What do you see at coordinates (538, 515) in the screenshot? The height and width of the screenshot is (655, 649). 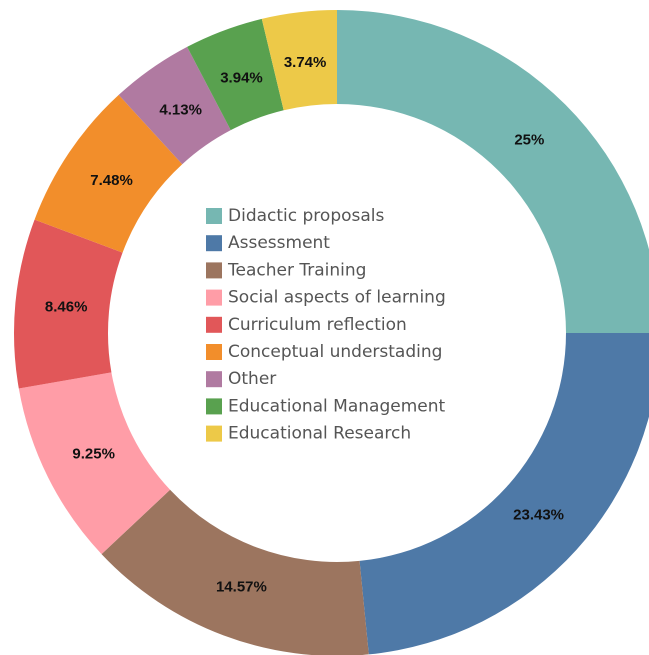 I see `data-label: 23.43%` at bounding box center [538, 515].